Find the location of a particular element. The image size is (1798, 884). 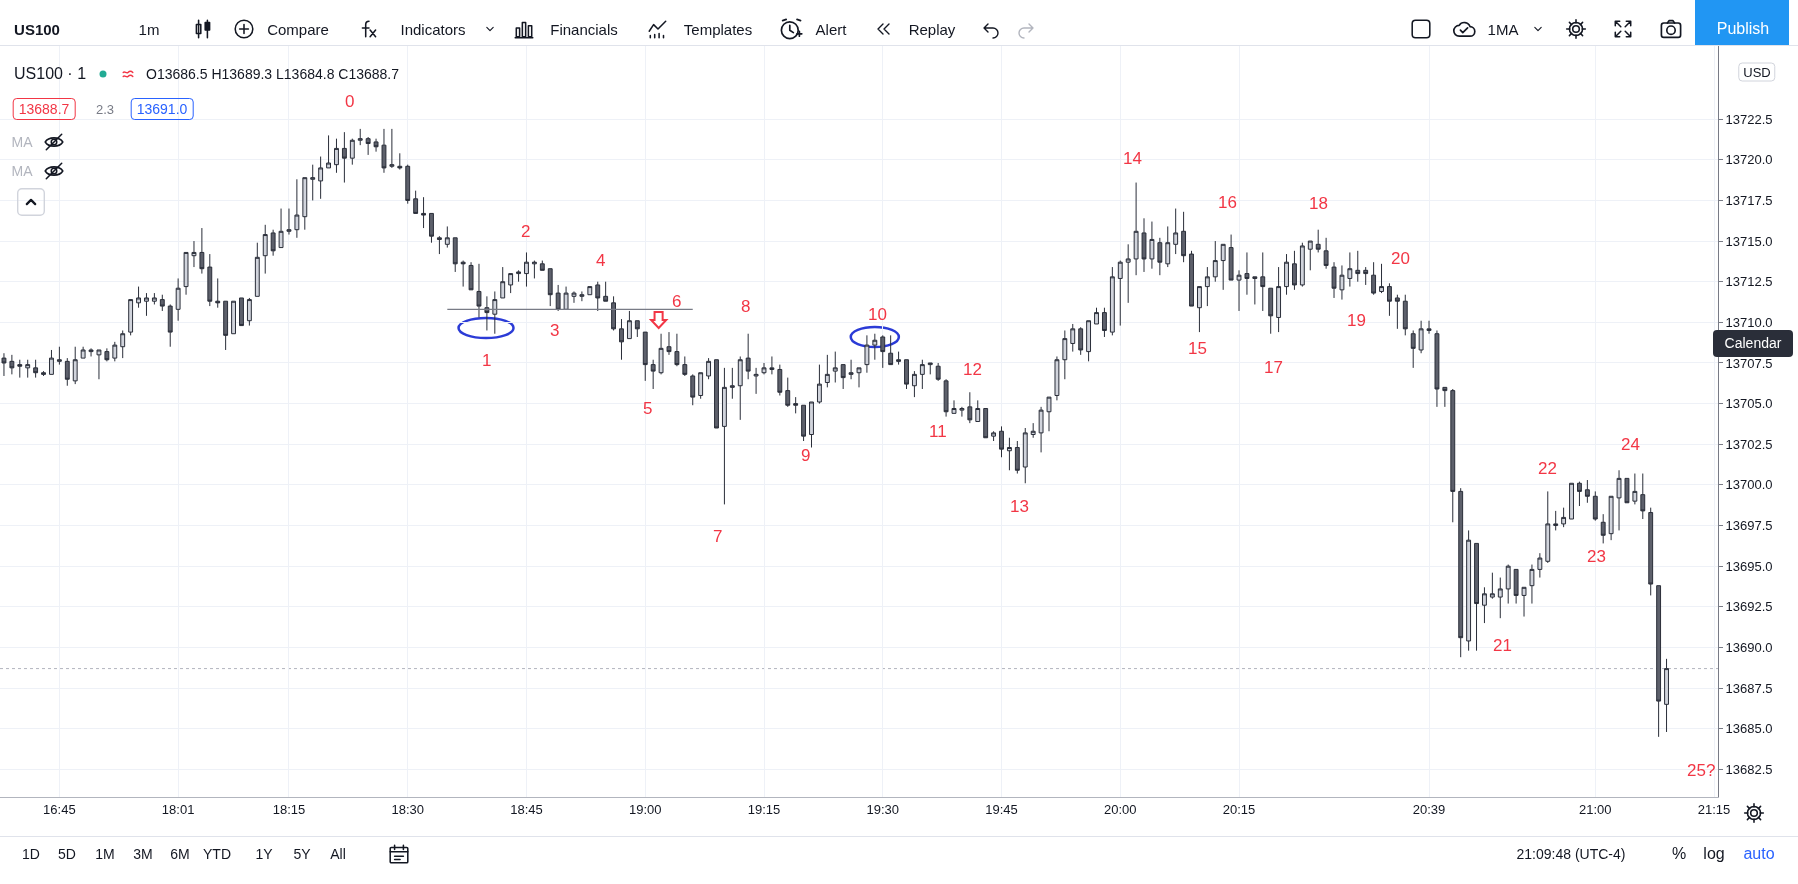

text: US100 is located at coordinates (37, 29).